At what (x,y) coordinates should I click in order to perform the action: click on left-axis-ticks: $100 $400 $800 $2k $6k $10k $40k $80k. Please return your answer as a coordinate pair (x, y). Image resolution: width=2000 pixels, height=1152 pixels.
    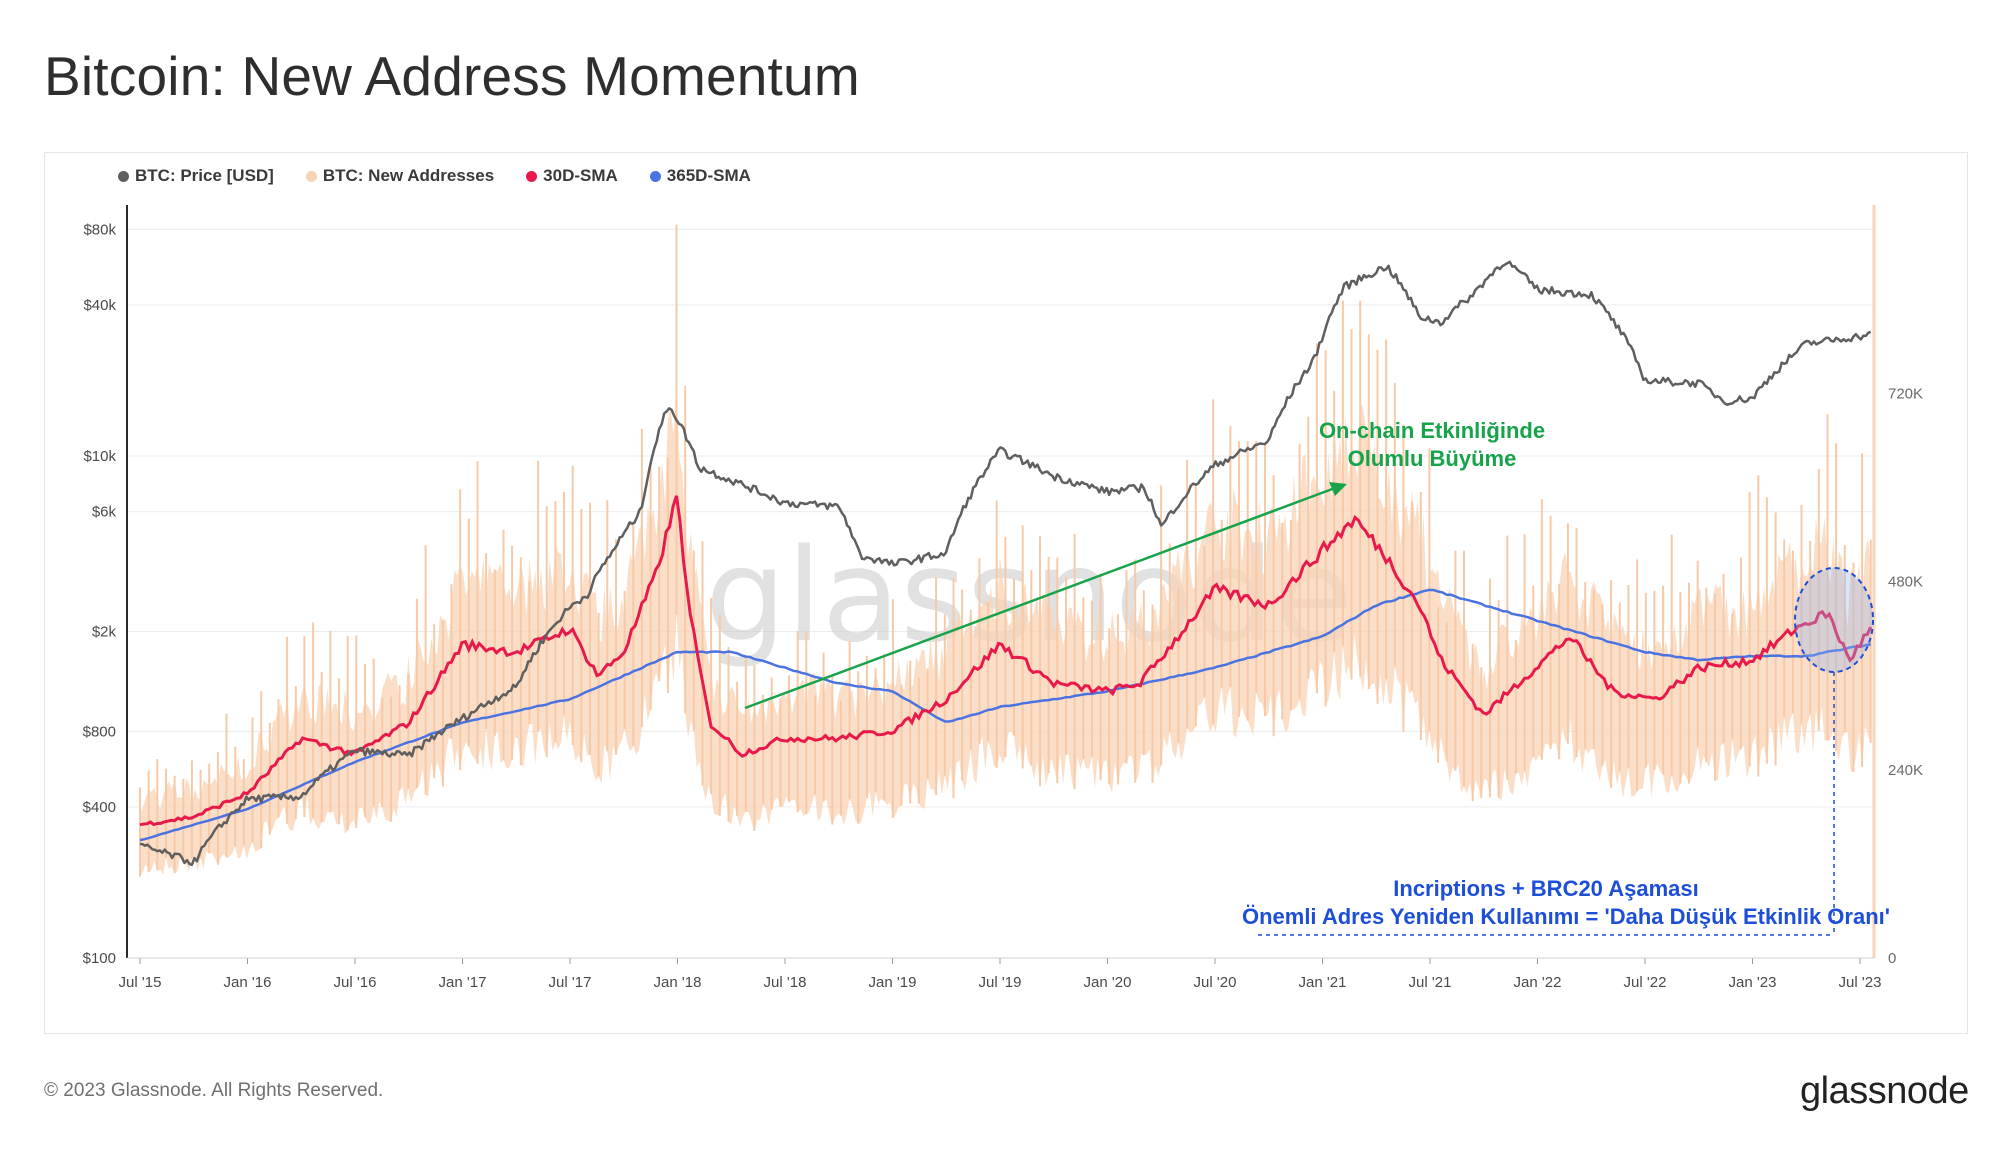
    Looking at the image, I should click on (100, 594).